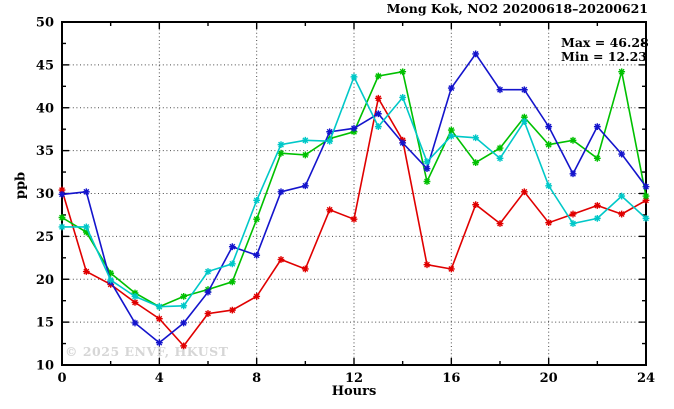  What do you see at coordinates (45, 151) in the screenshot?
I see `svg-text: 35` at bounding box center [45, 151].